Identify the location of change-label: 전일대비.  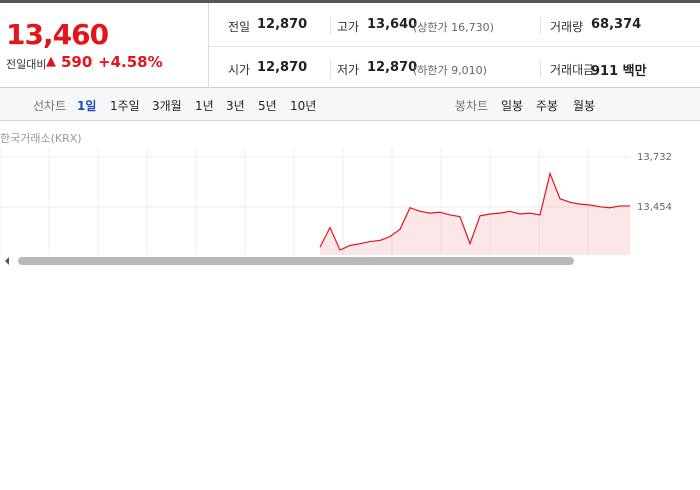
(26, 64).